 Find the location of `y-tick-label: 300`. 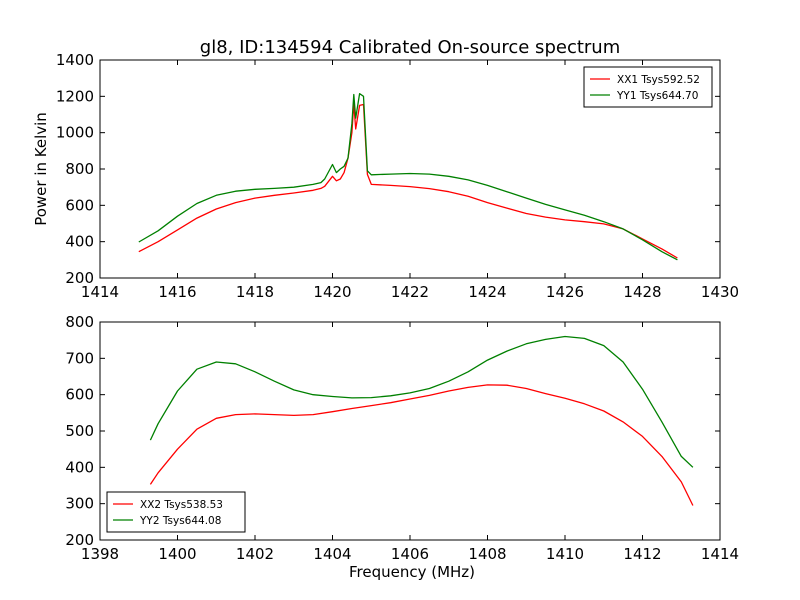

y-tick-label: 300 is located at coordinates (79, 504).